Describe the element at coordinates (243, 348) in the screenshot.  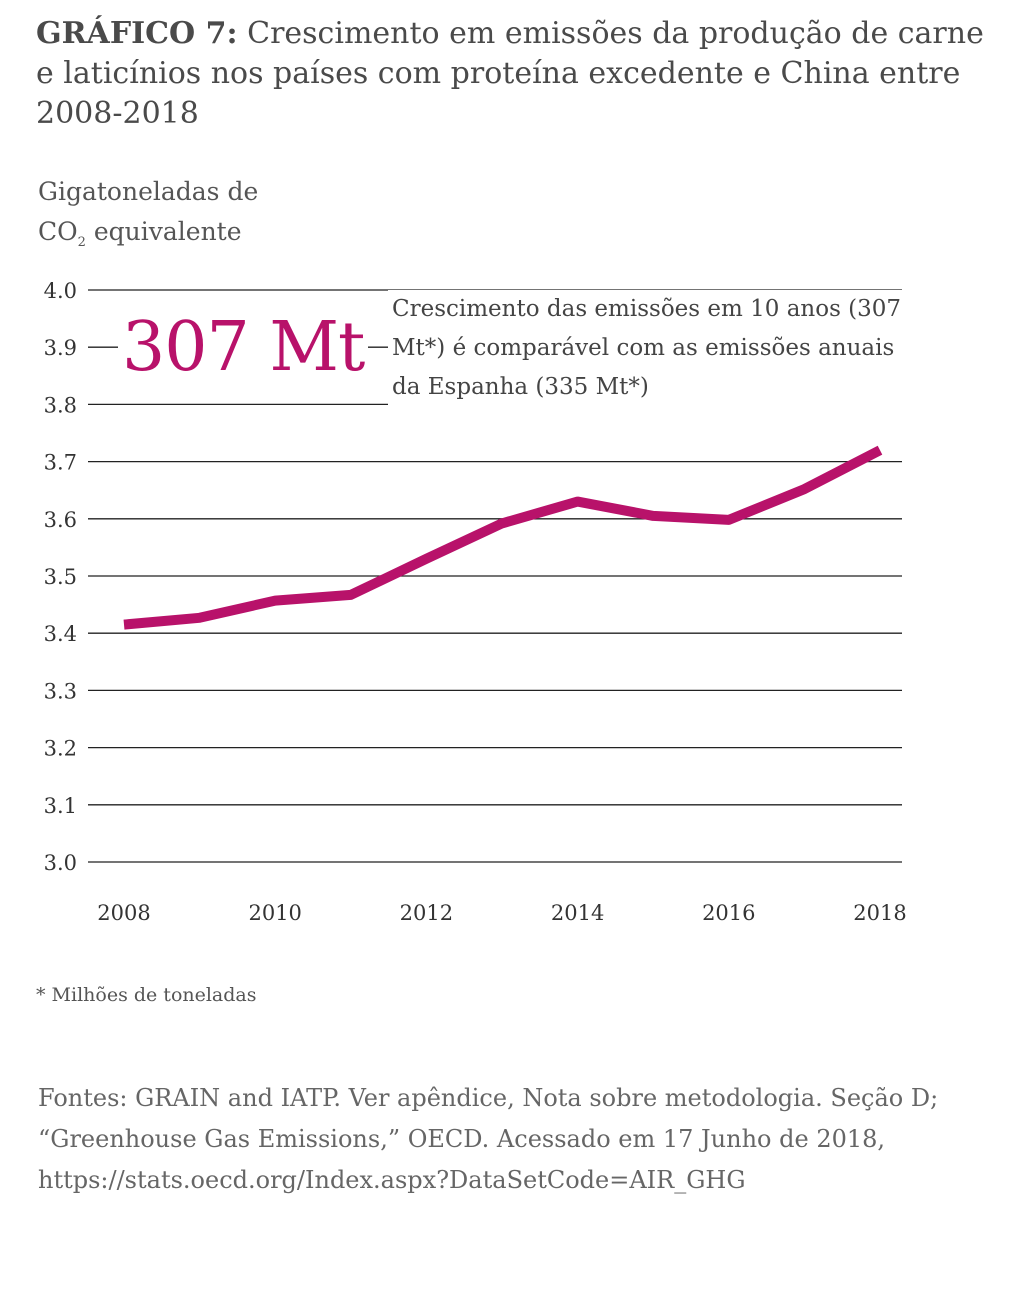
I see `growth-callout: 307 Mt` at that location.